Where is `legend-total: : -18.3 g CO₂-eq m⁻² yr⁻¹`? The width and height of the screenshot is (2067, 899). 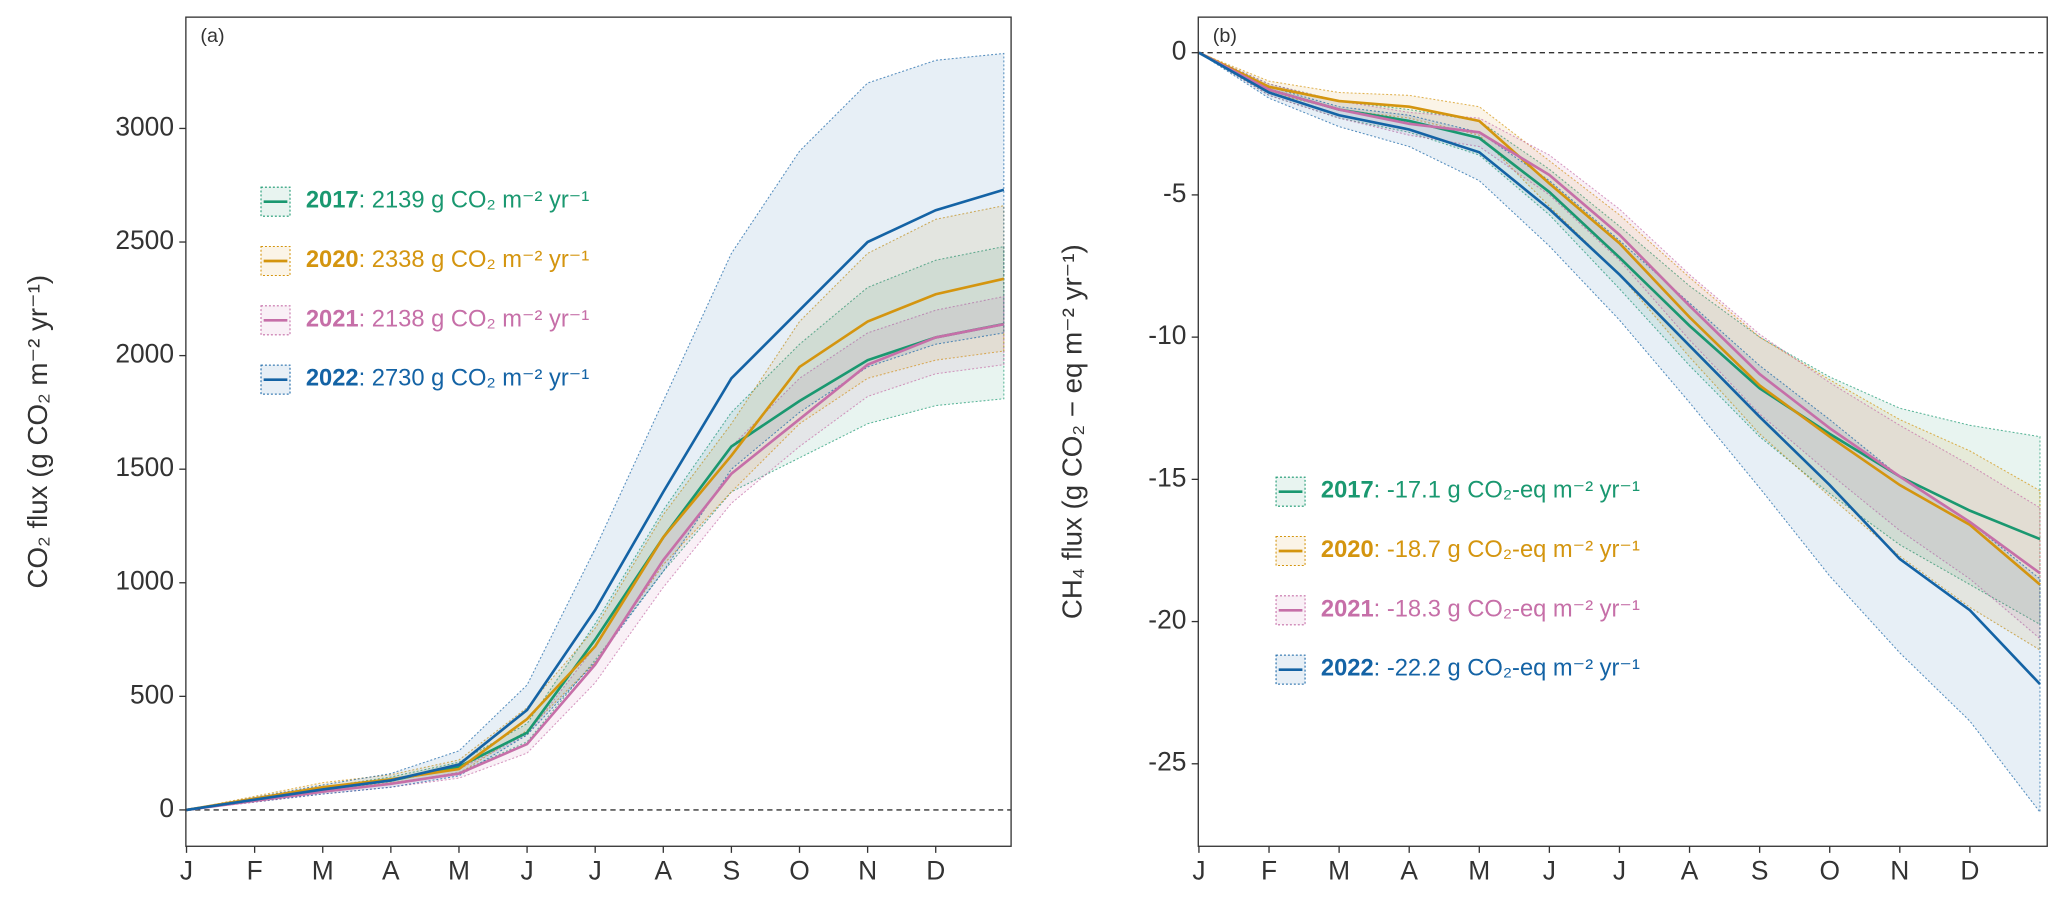 legend-total: : -18.3 g CO₂-eq m⁻² yr⁻¹ is located at coordinates (1507, 610).